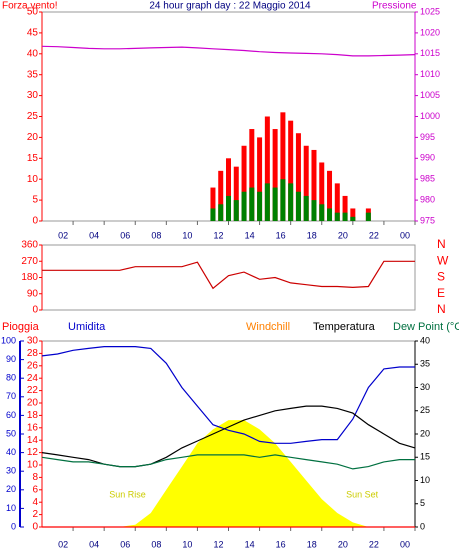 This screenshot has width=459, height=555. What do you see at coordinates (13, 526) in the screenshot?
I see `y3-tick-label: 0` at bounding box center [13, 526].